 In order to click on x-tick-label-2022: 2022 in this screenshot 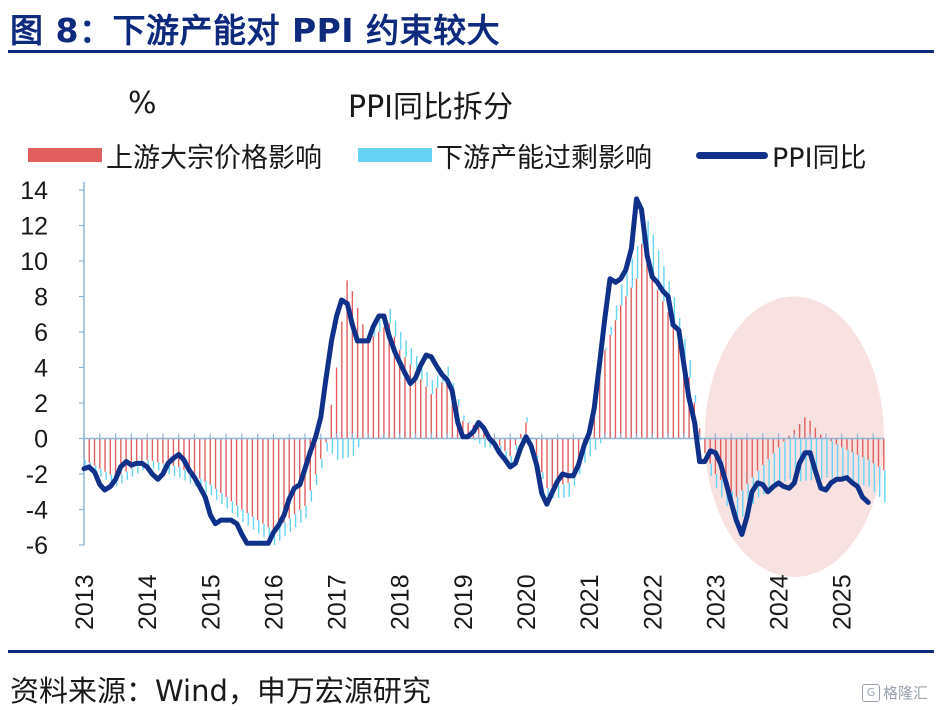, I will do `click(653, 602)`.